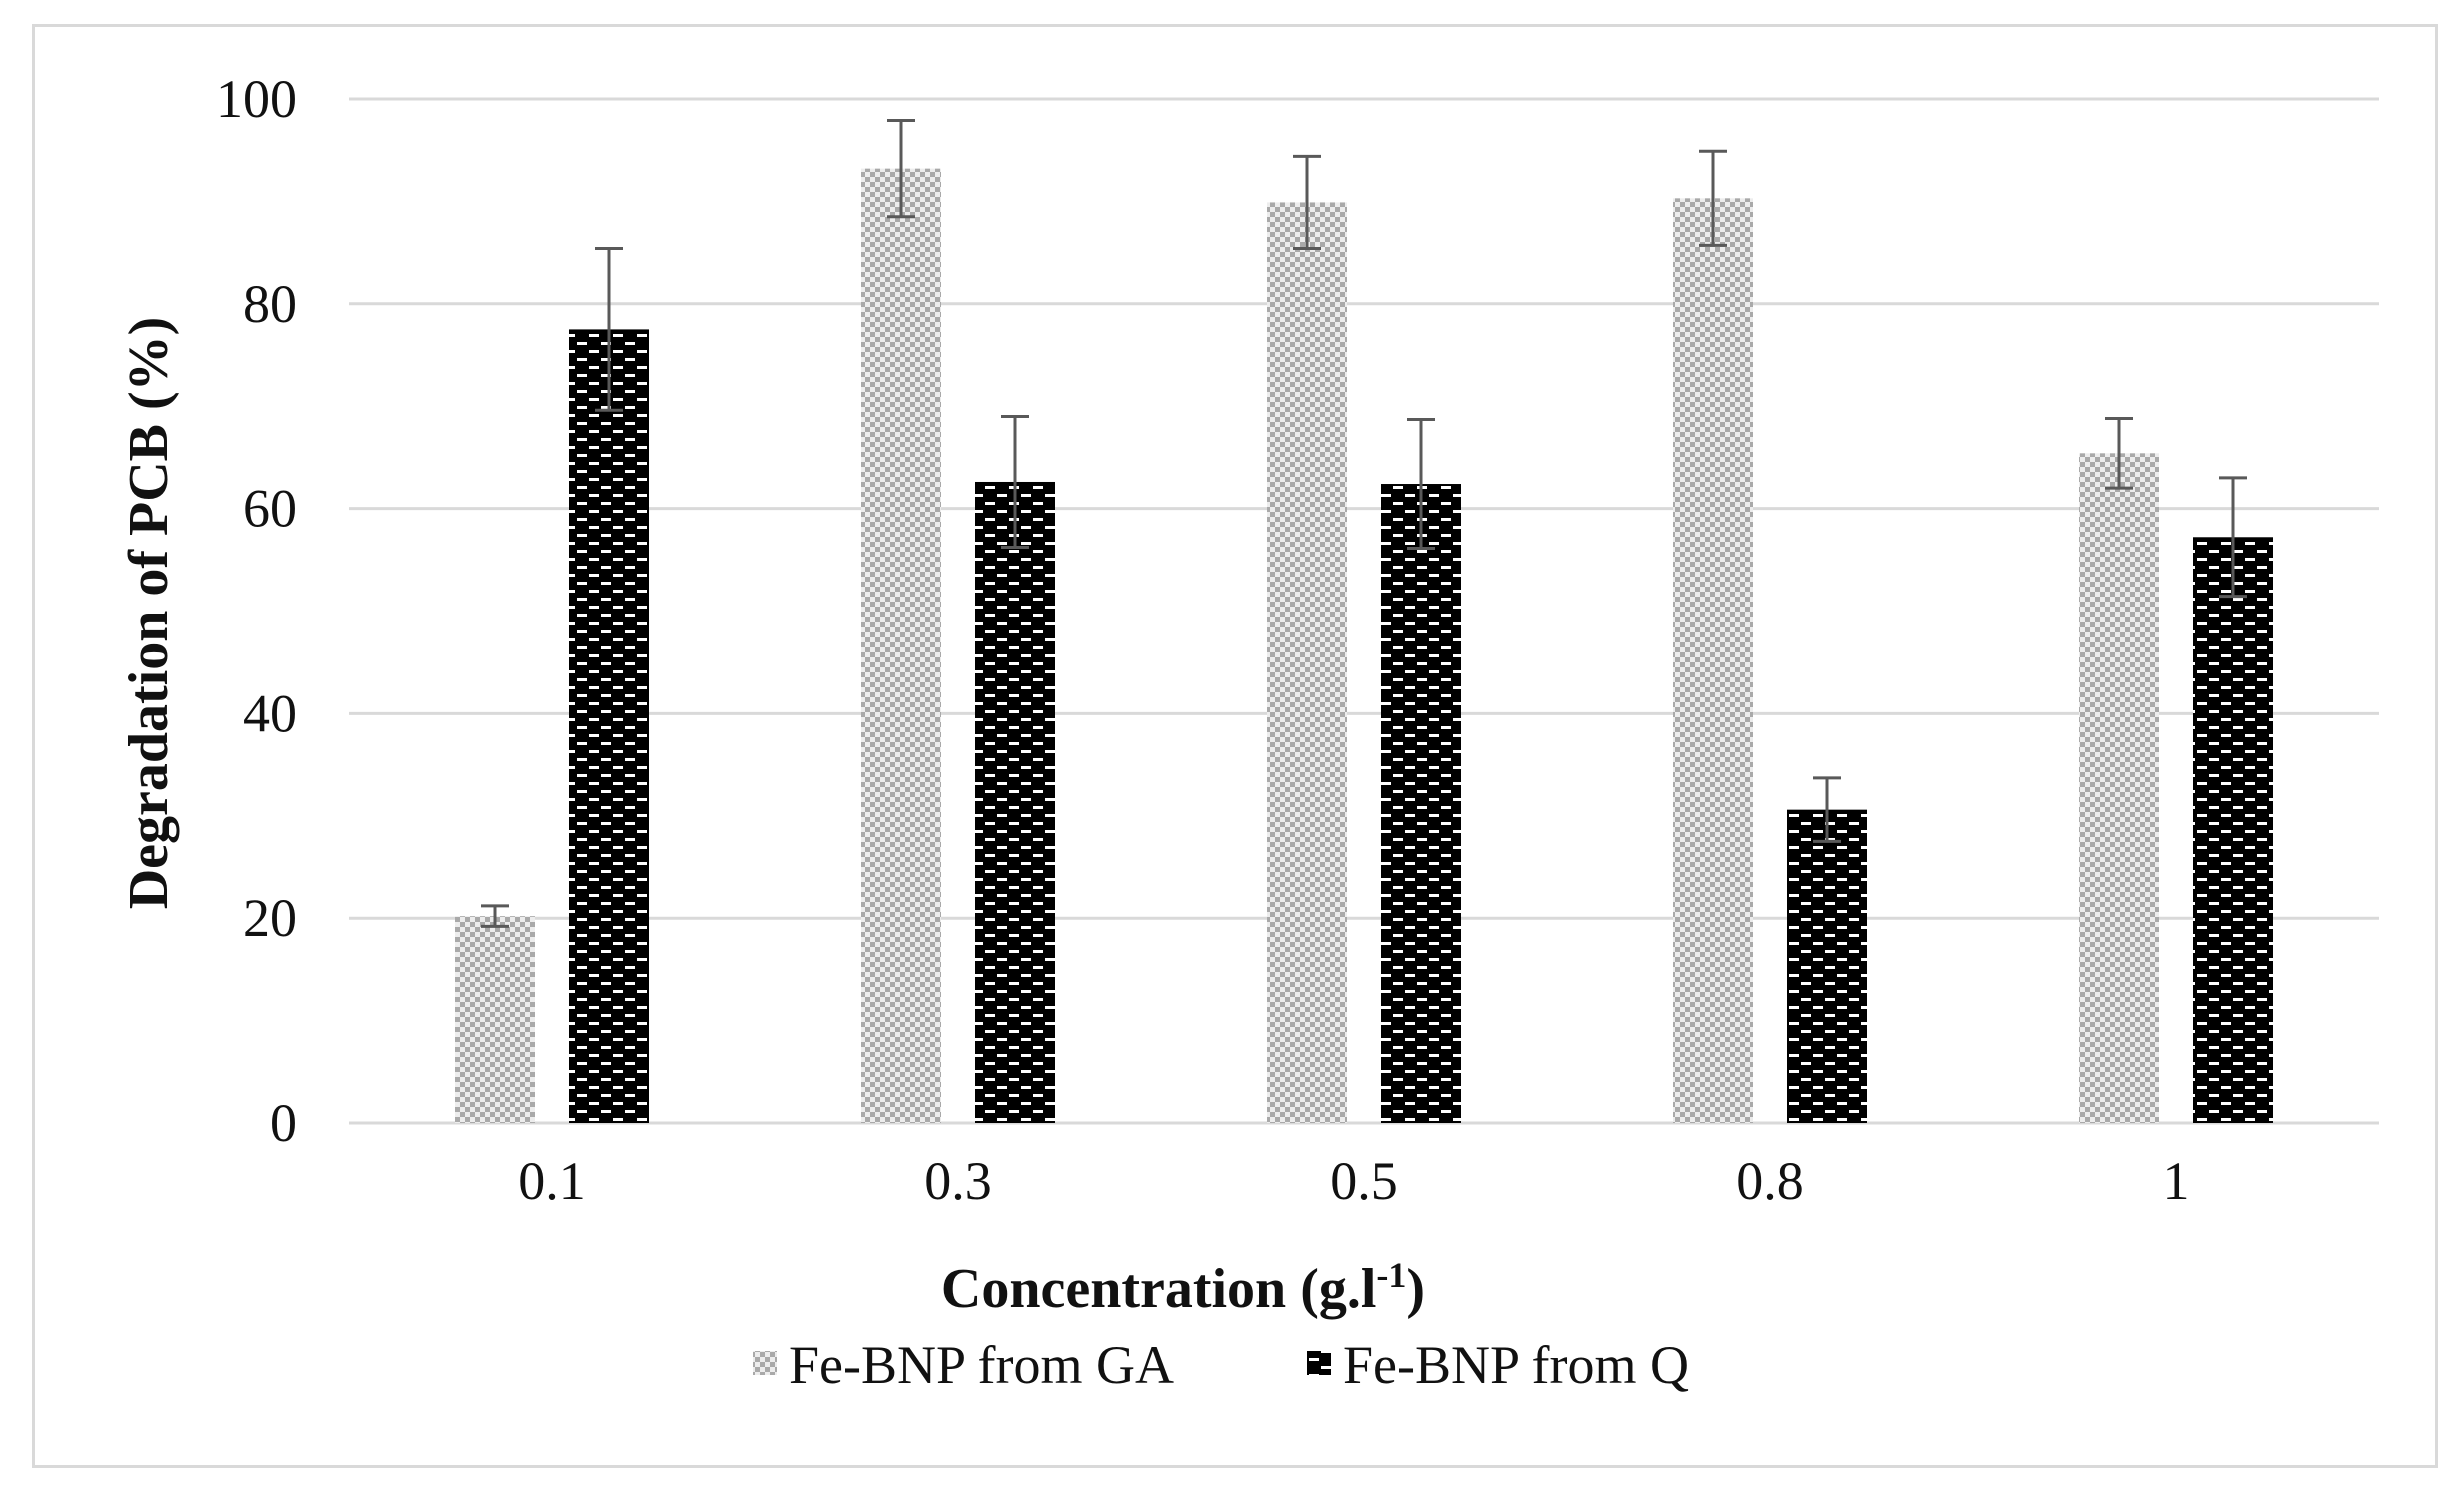 Image resolution: width=2464 pixels, height=1504 pixels. Describe the element at coordinates (1713, 660) in the screenshot. I see `bar-ga-0.8` at that location.